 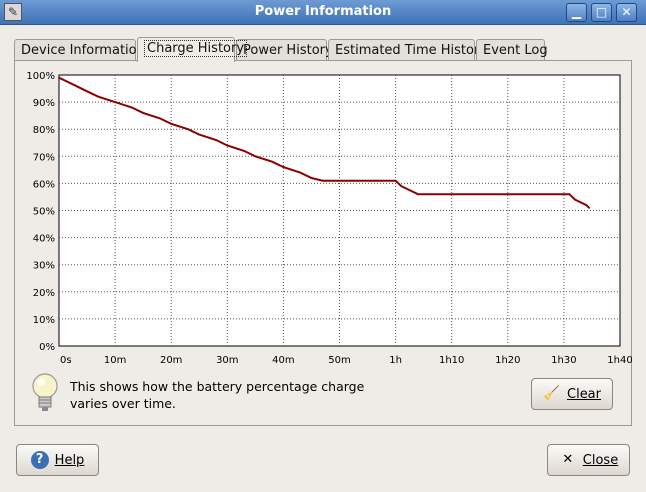 What do you see at coordinates (339, 360) in the screenshot?
I see `x-tick-label: 50m` at bounding box center [339, 360].